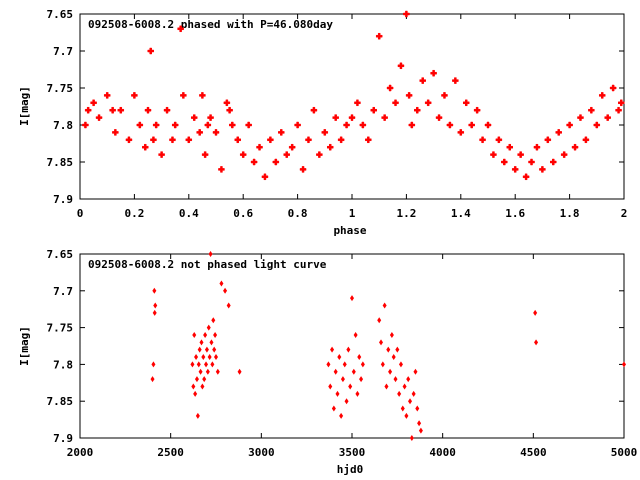 The height and width of the screenshot is (480, 640). What do you see at coordinates (60, 254) in the screenshot?
I see `y-tick-label: 7.65` at bounding box center [60, 254].